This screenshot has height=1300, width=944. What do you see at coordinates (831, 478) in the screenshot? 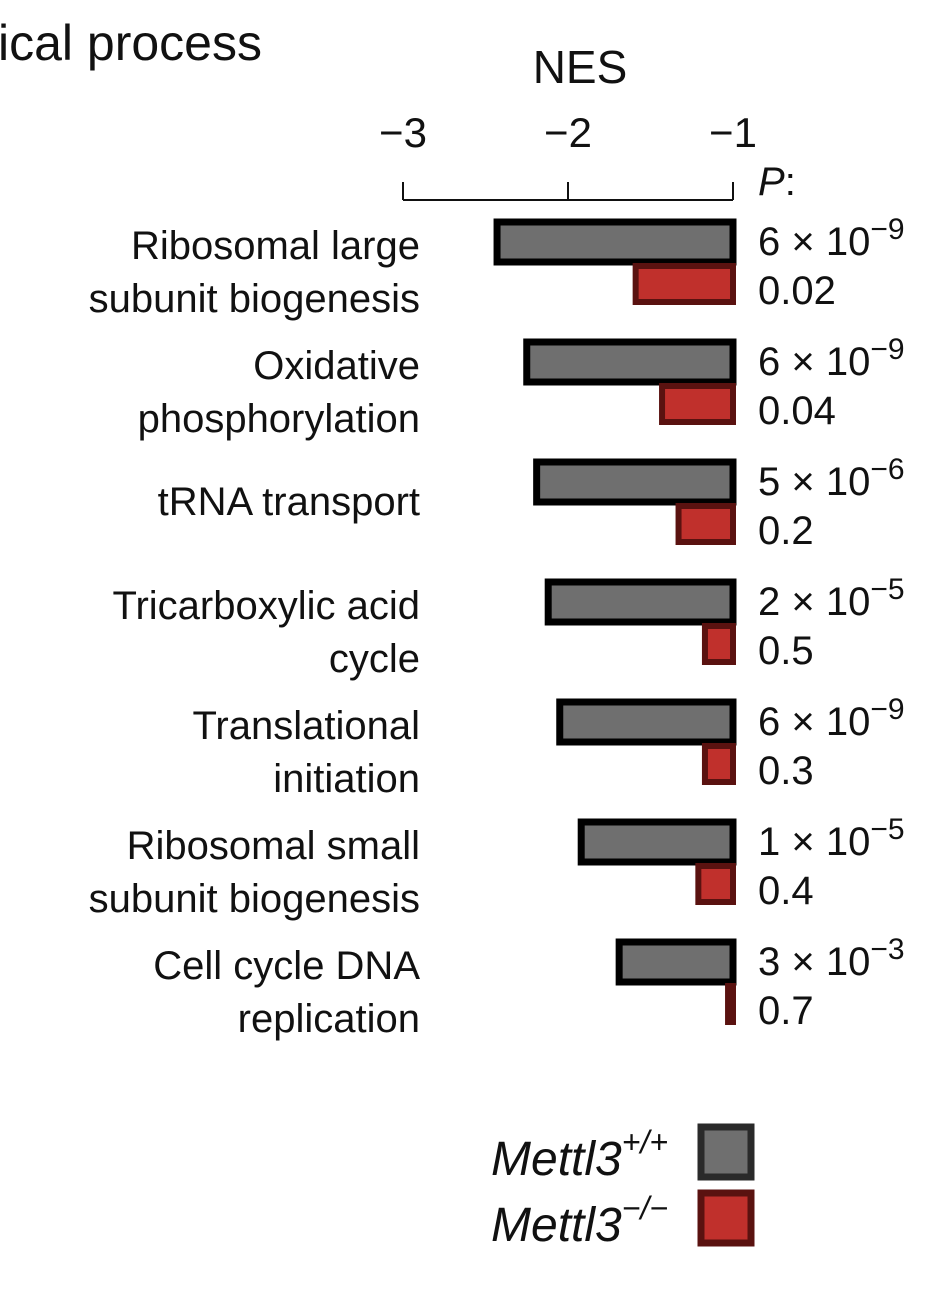
I see `p-value-wildtype: 5 × 10⁻⁶` at bounding box center [831, 478].